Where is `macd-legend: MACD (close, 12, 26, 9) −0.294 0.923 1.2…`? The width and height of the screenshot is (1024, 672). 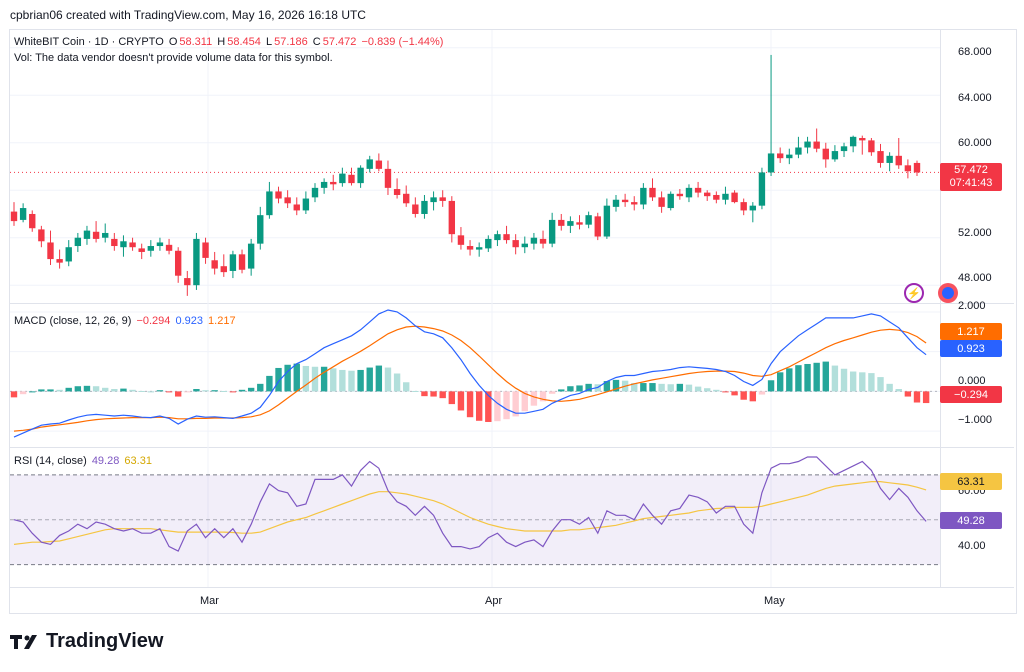
macd-legend: MACD (close, 12, 26, 9) −0.294 0.923 1.2… is located at coordinates (126, 321).